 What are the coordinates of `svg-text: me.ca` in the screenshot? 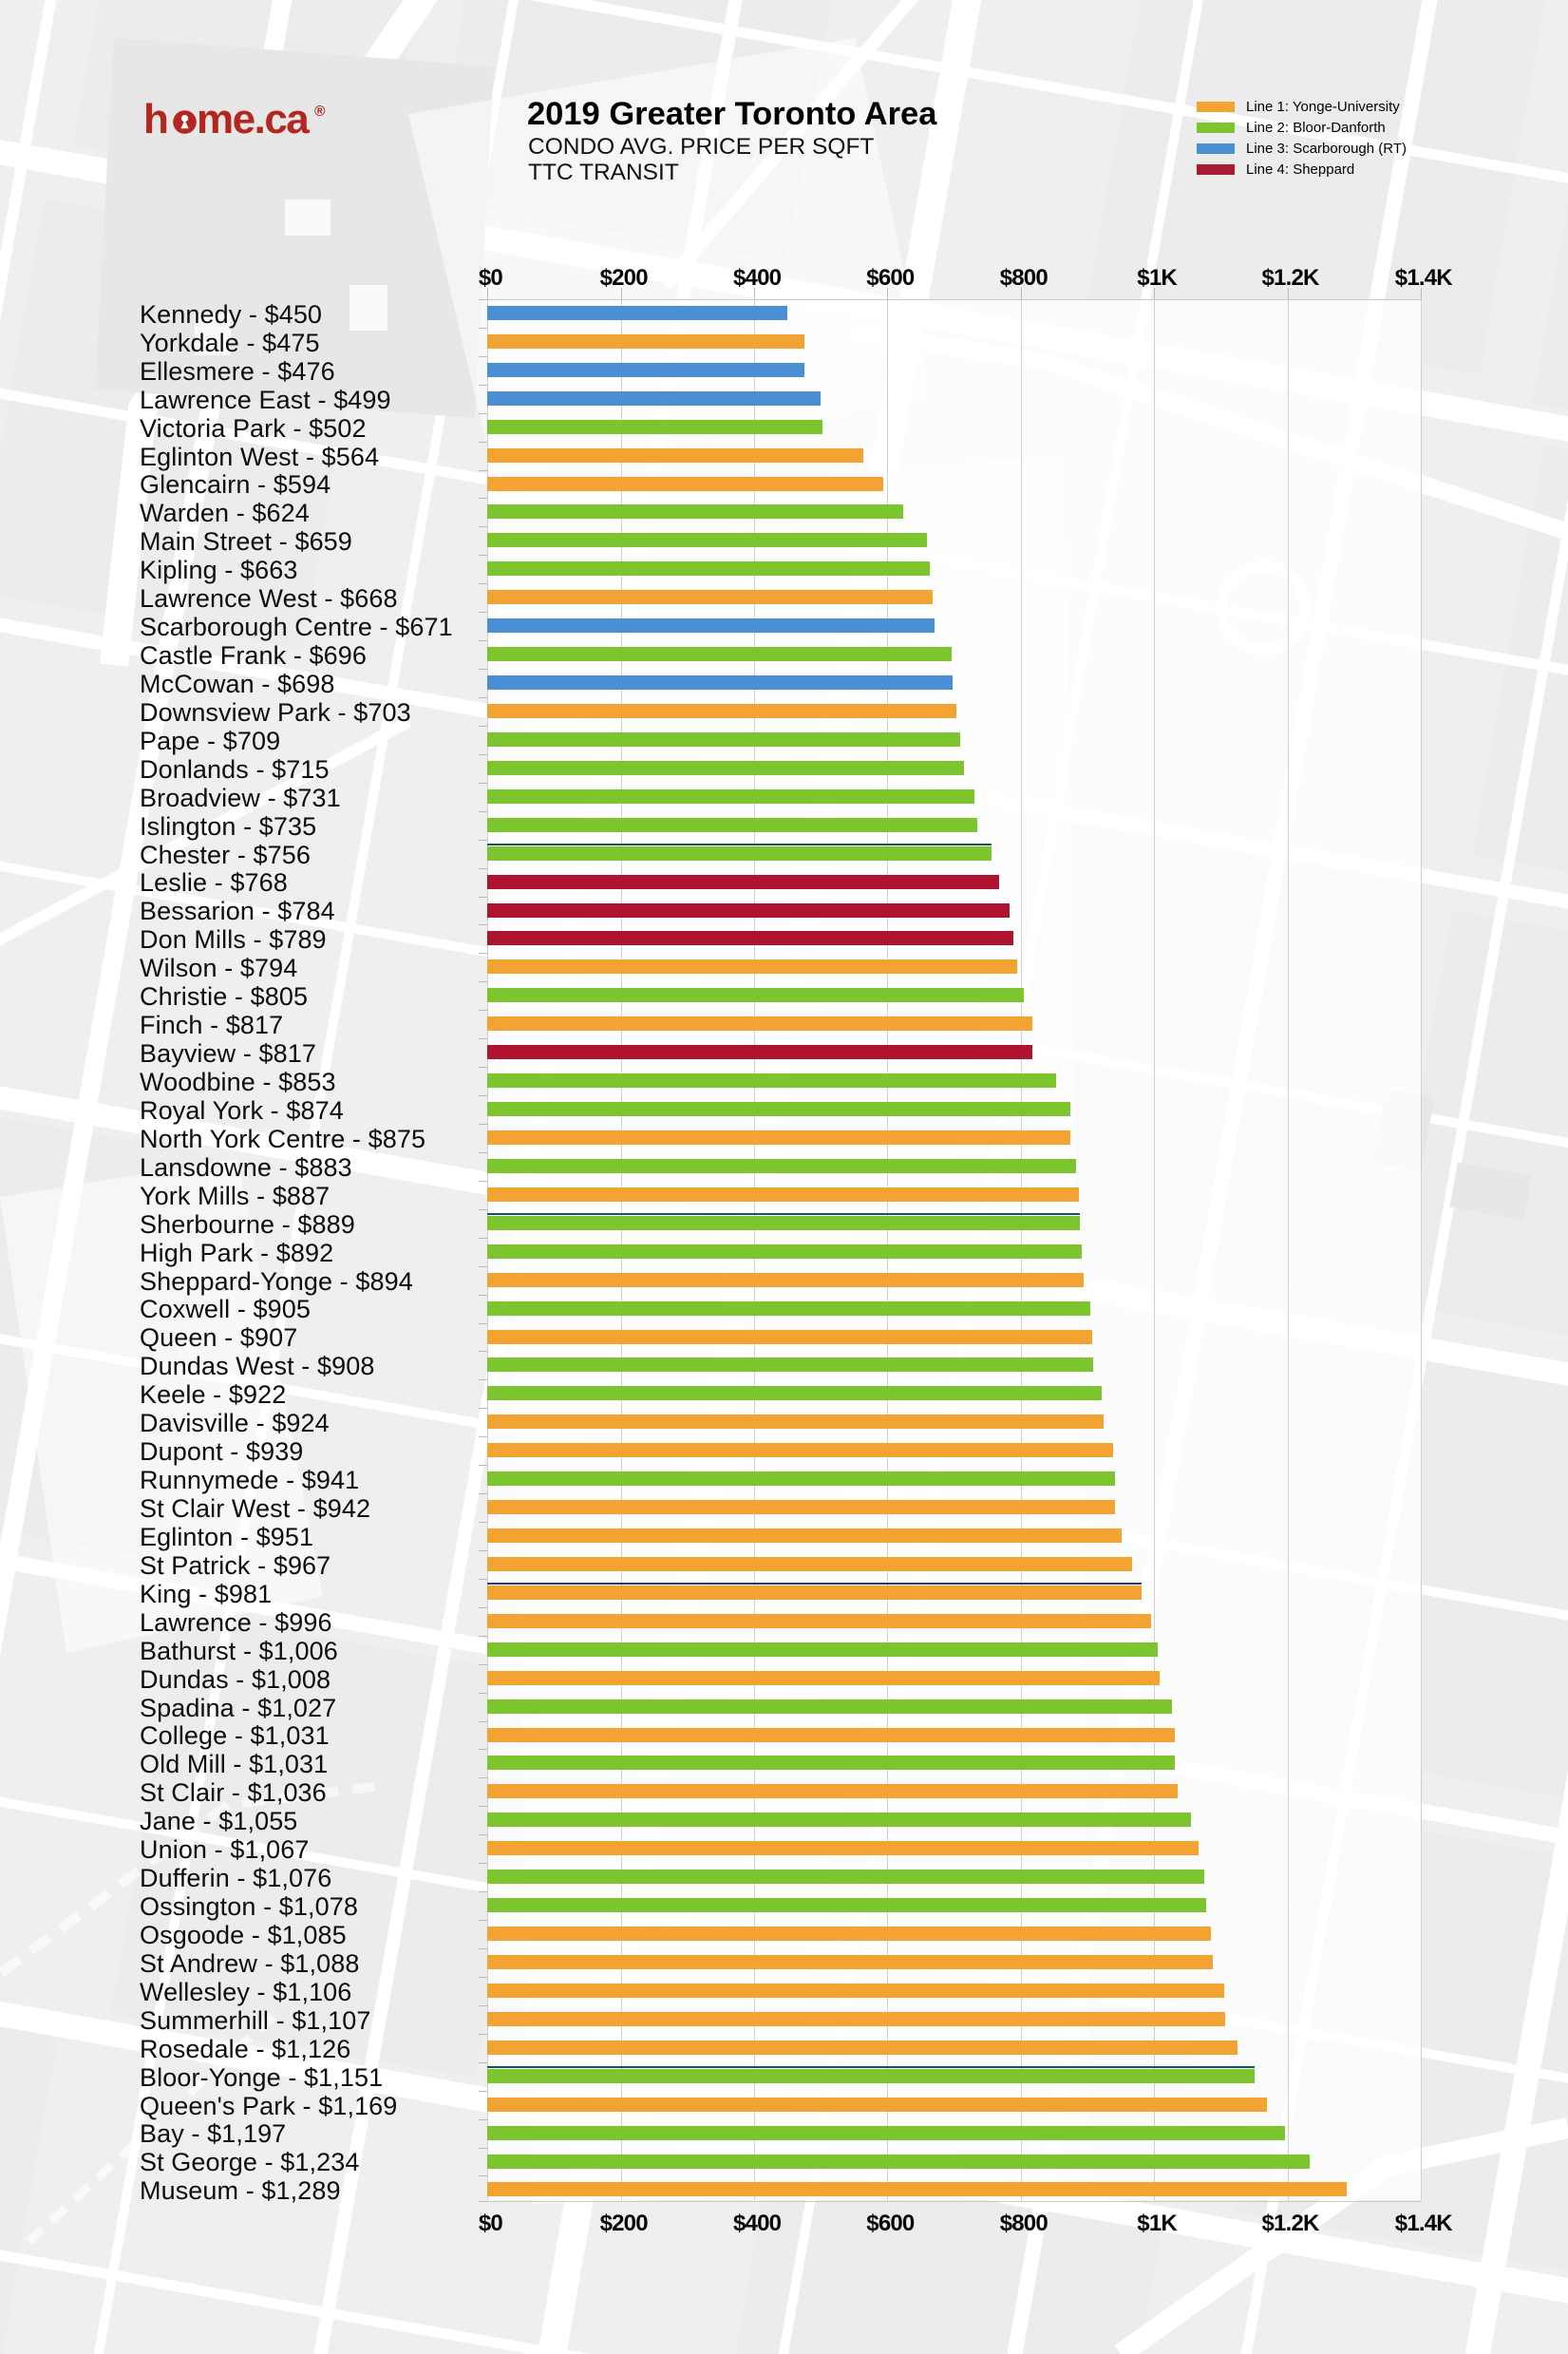 It's located at (253, 118).